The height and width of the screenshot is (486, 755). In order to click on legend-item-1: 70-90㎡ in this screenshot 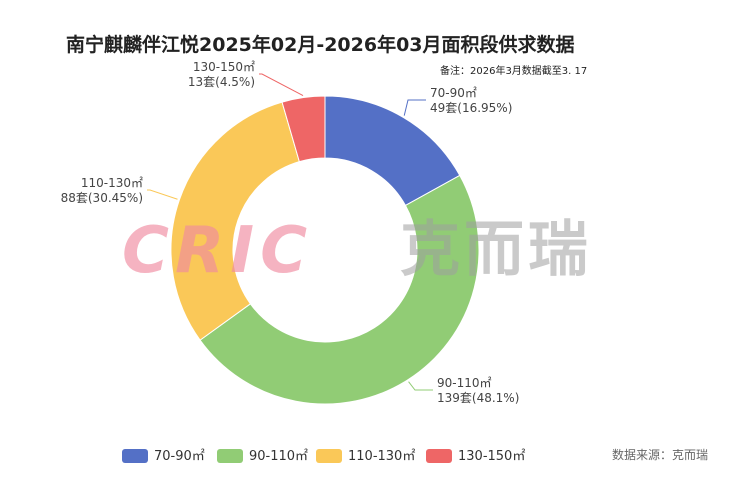, I will do `click(179, 456)`.